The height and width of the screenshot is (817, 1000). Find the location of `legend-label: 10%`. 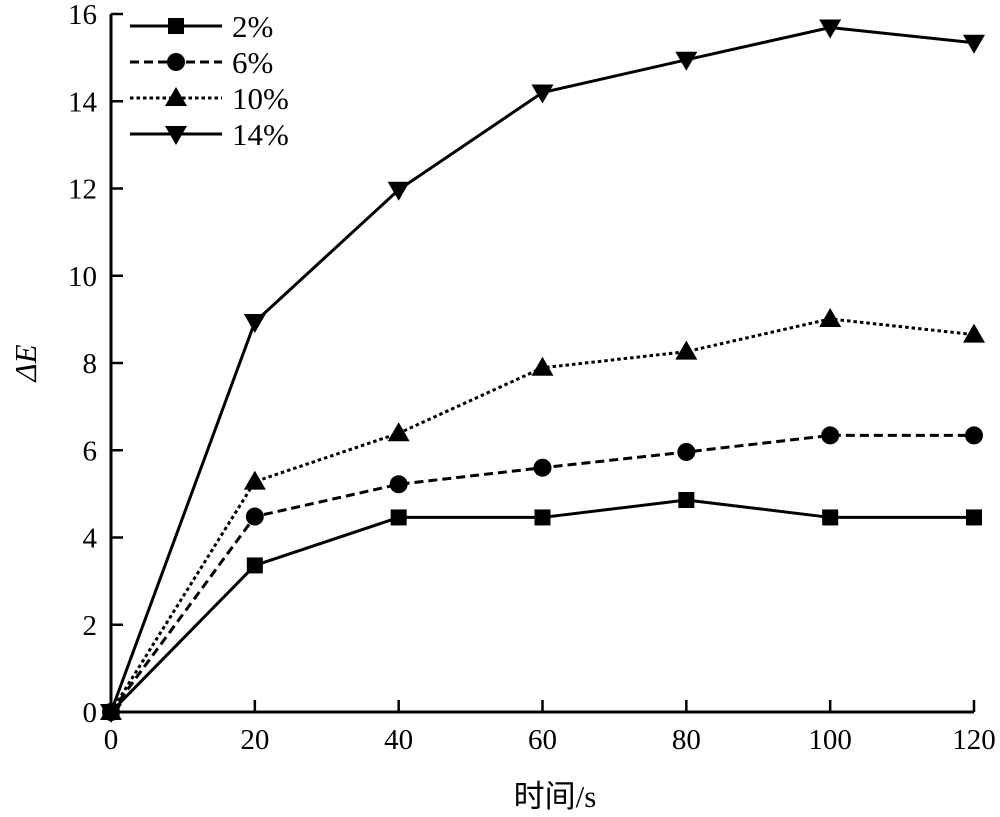

legend-label: 10% is located at coordinates (260, 98).